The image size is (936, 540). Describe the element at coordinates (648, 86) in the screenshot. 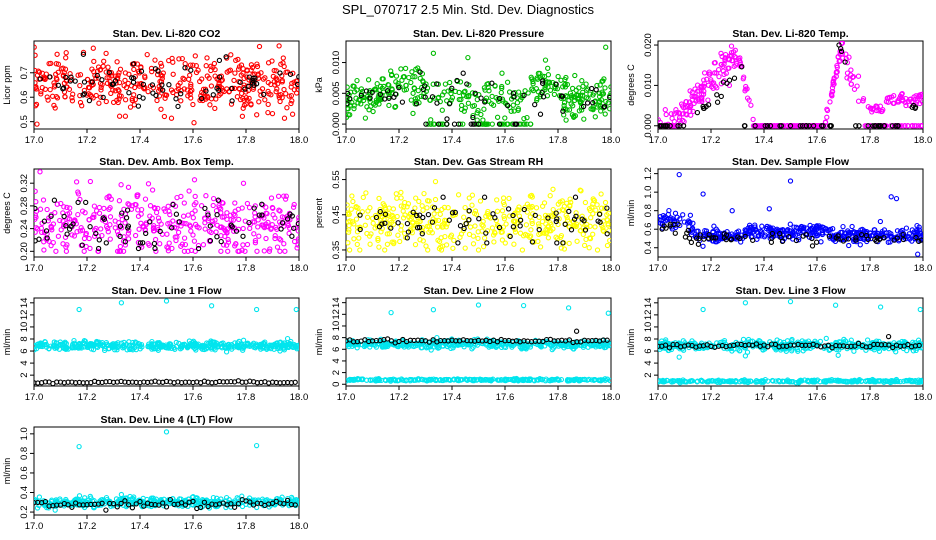

I see `y-tick-label: 0.010` at that location.